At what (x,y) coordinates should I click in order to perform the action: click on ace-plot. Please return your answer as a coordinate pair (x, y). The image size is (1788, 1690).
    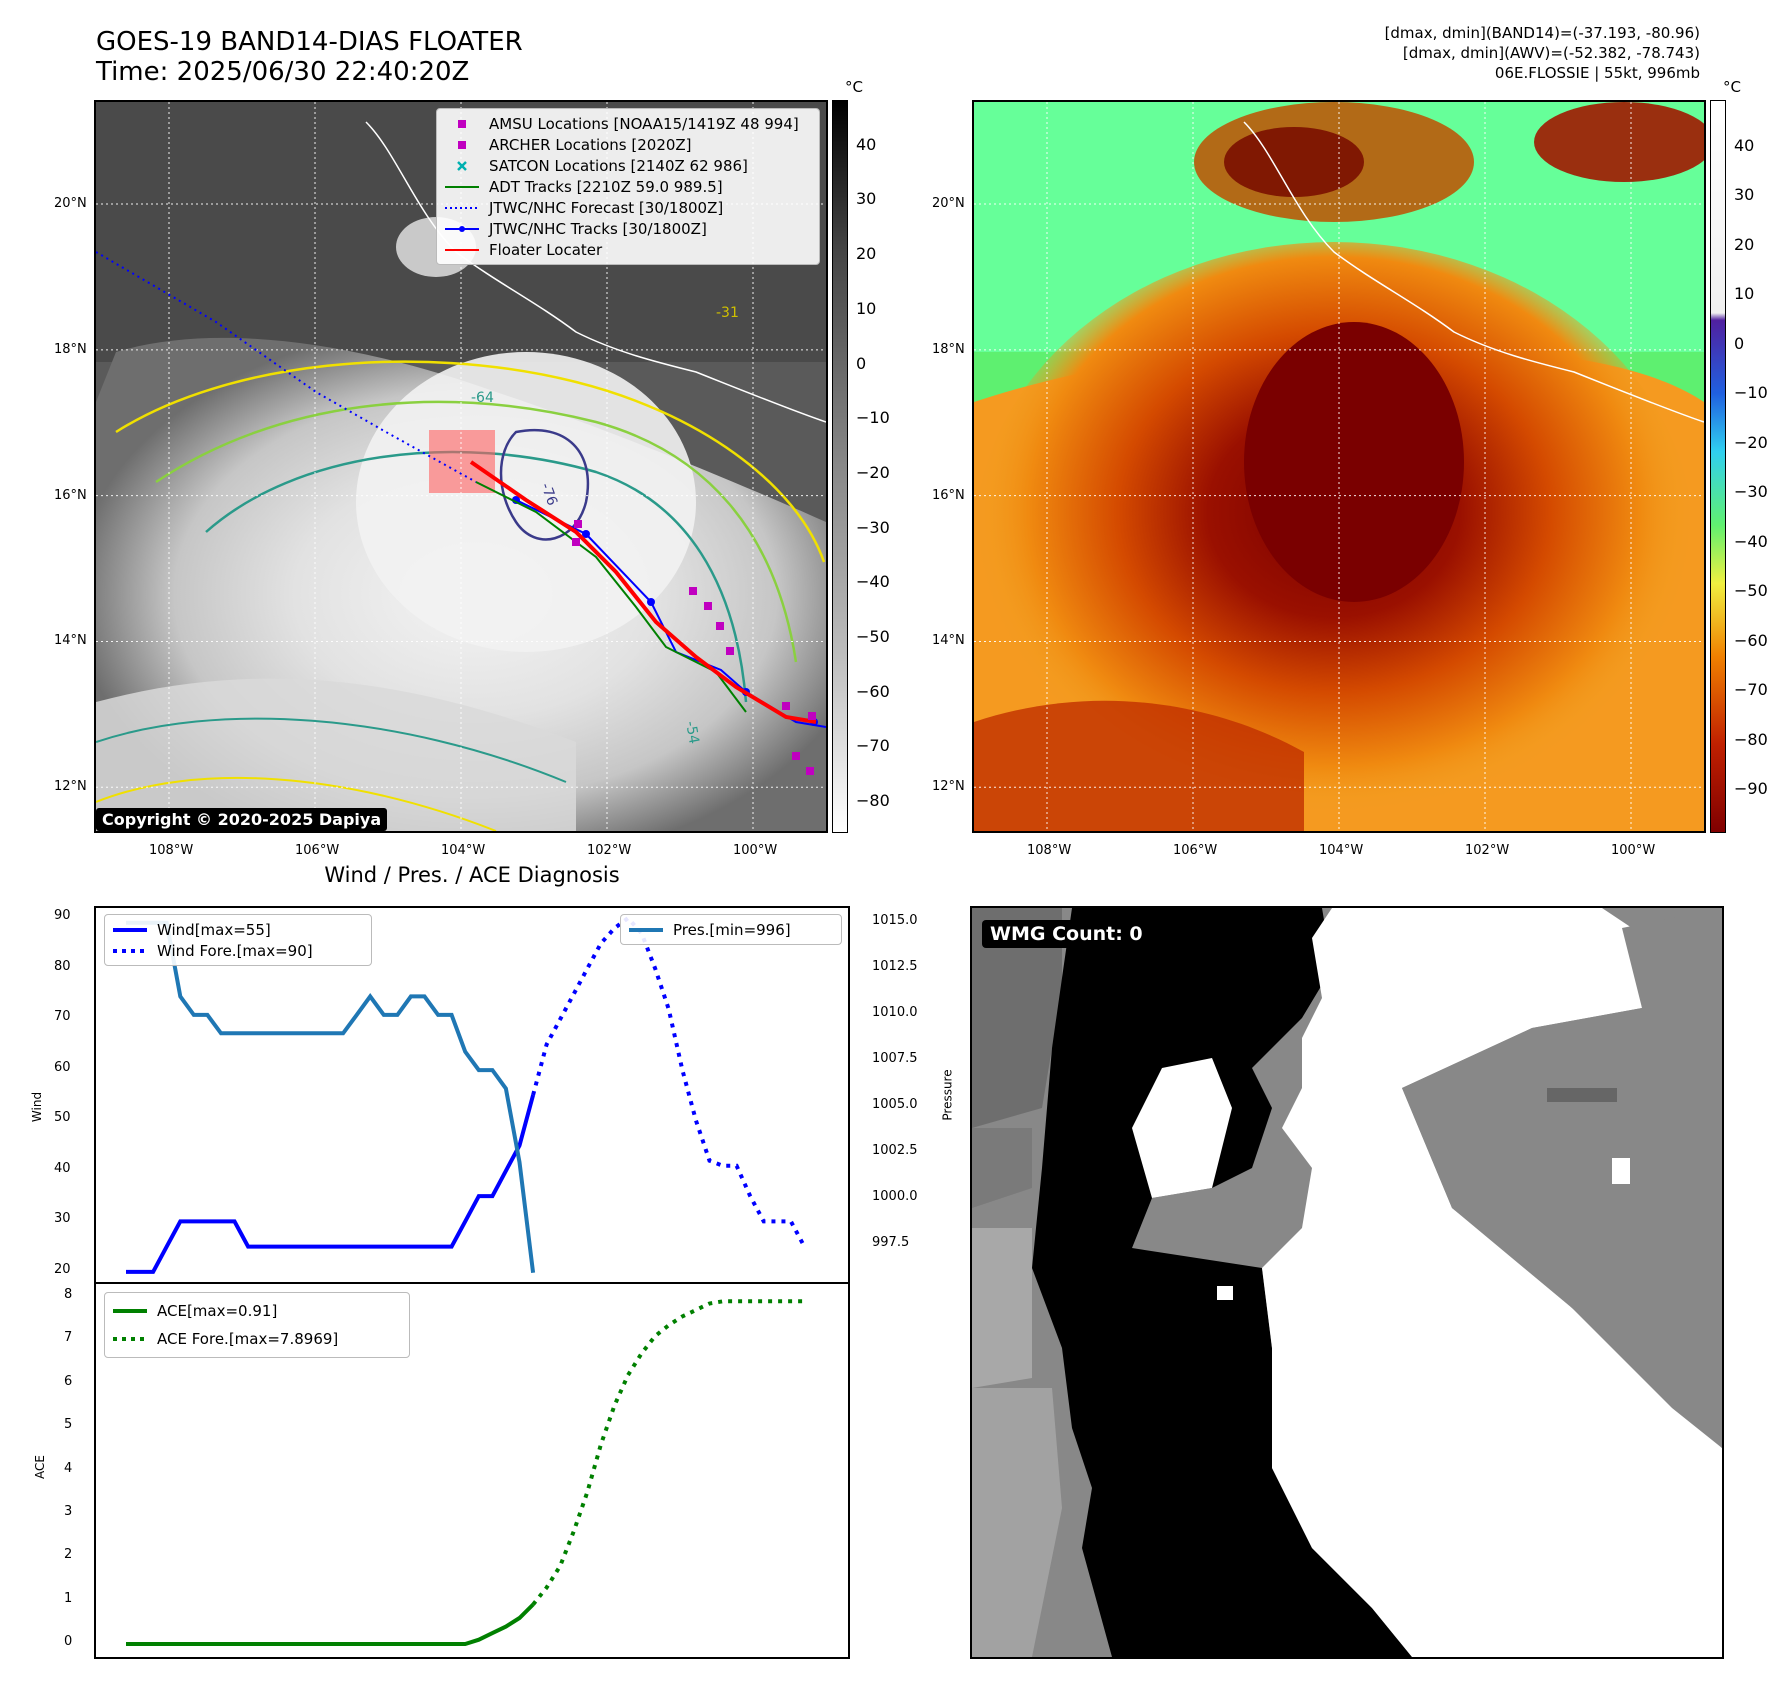
    Looking at the image, I should click on (465, 1472).